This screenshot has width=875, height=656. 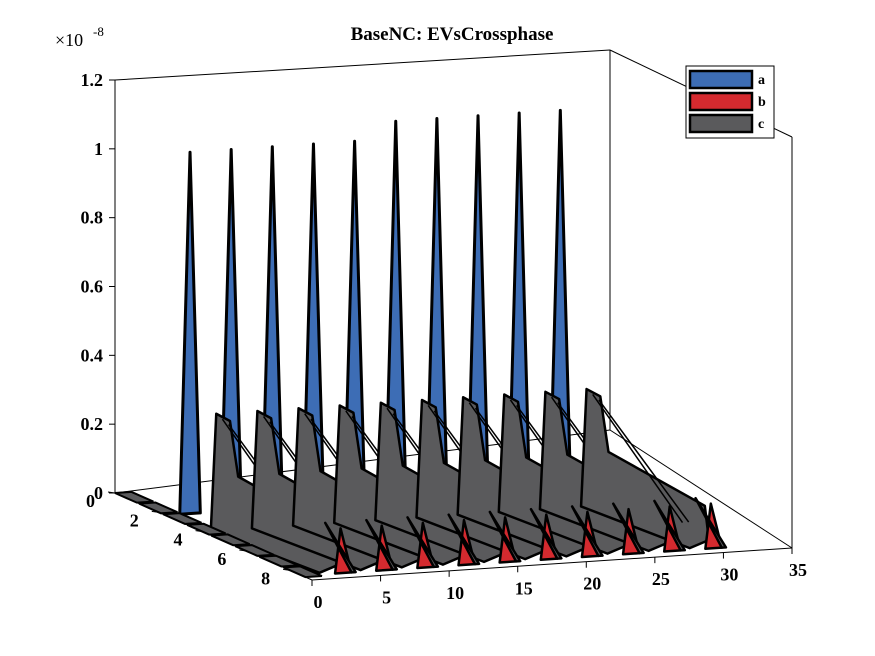 I want to click on exponent-base: ×10, so click(x=69, y=40).